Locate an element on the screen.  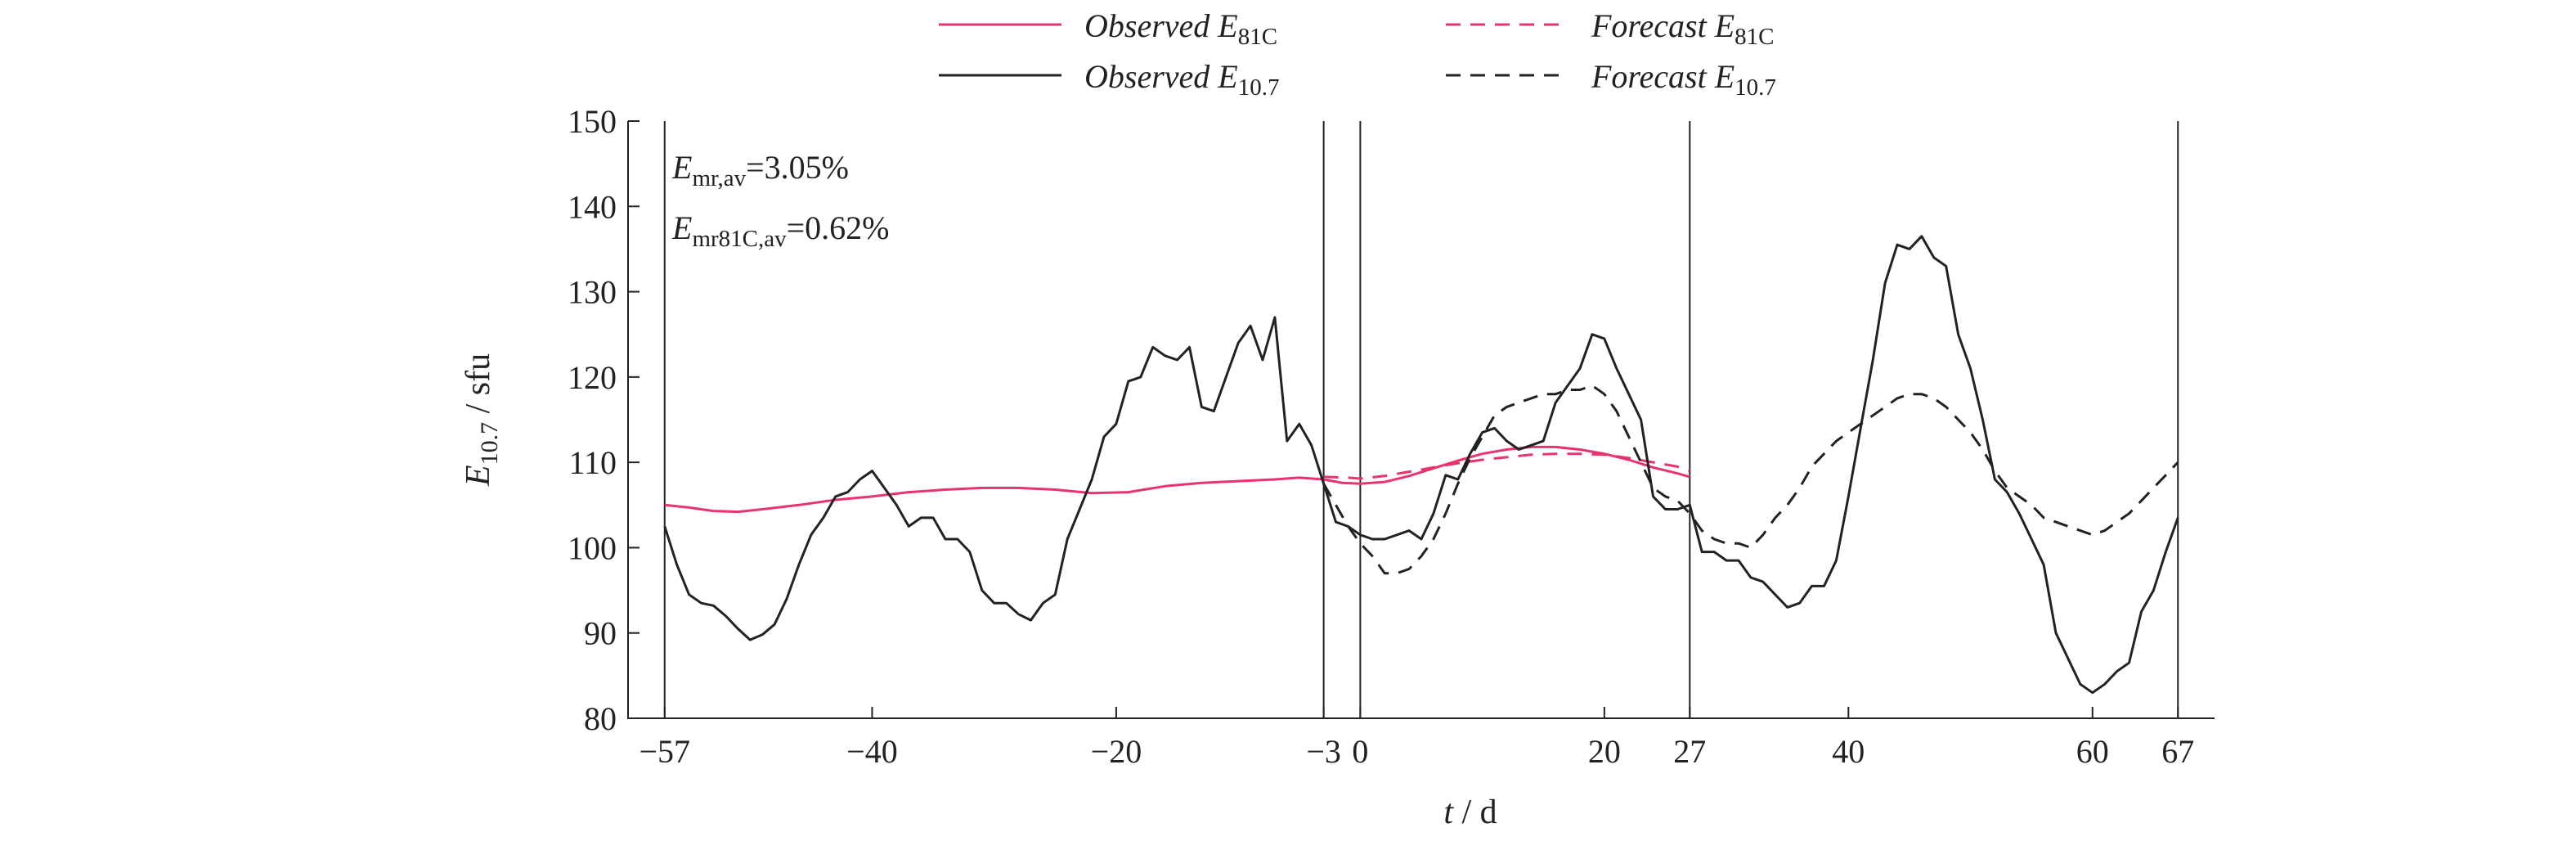
legend-item: Forecast E81C is located at coordinates (1610, 28).